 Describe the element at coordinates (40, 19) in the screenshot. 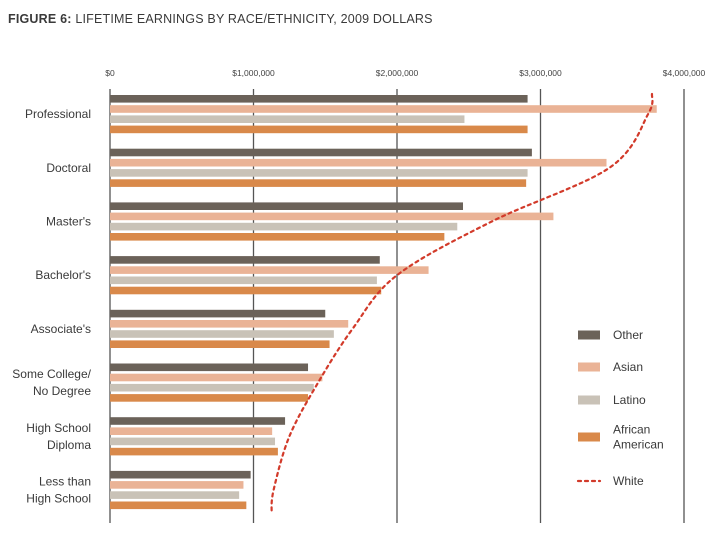

I see `figure-number: FIGURE 6:` at that location.